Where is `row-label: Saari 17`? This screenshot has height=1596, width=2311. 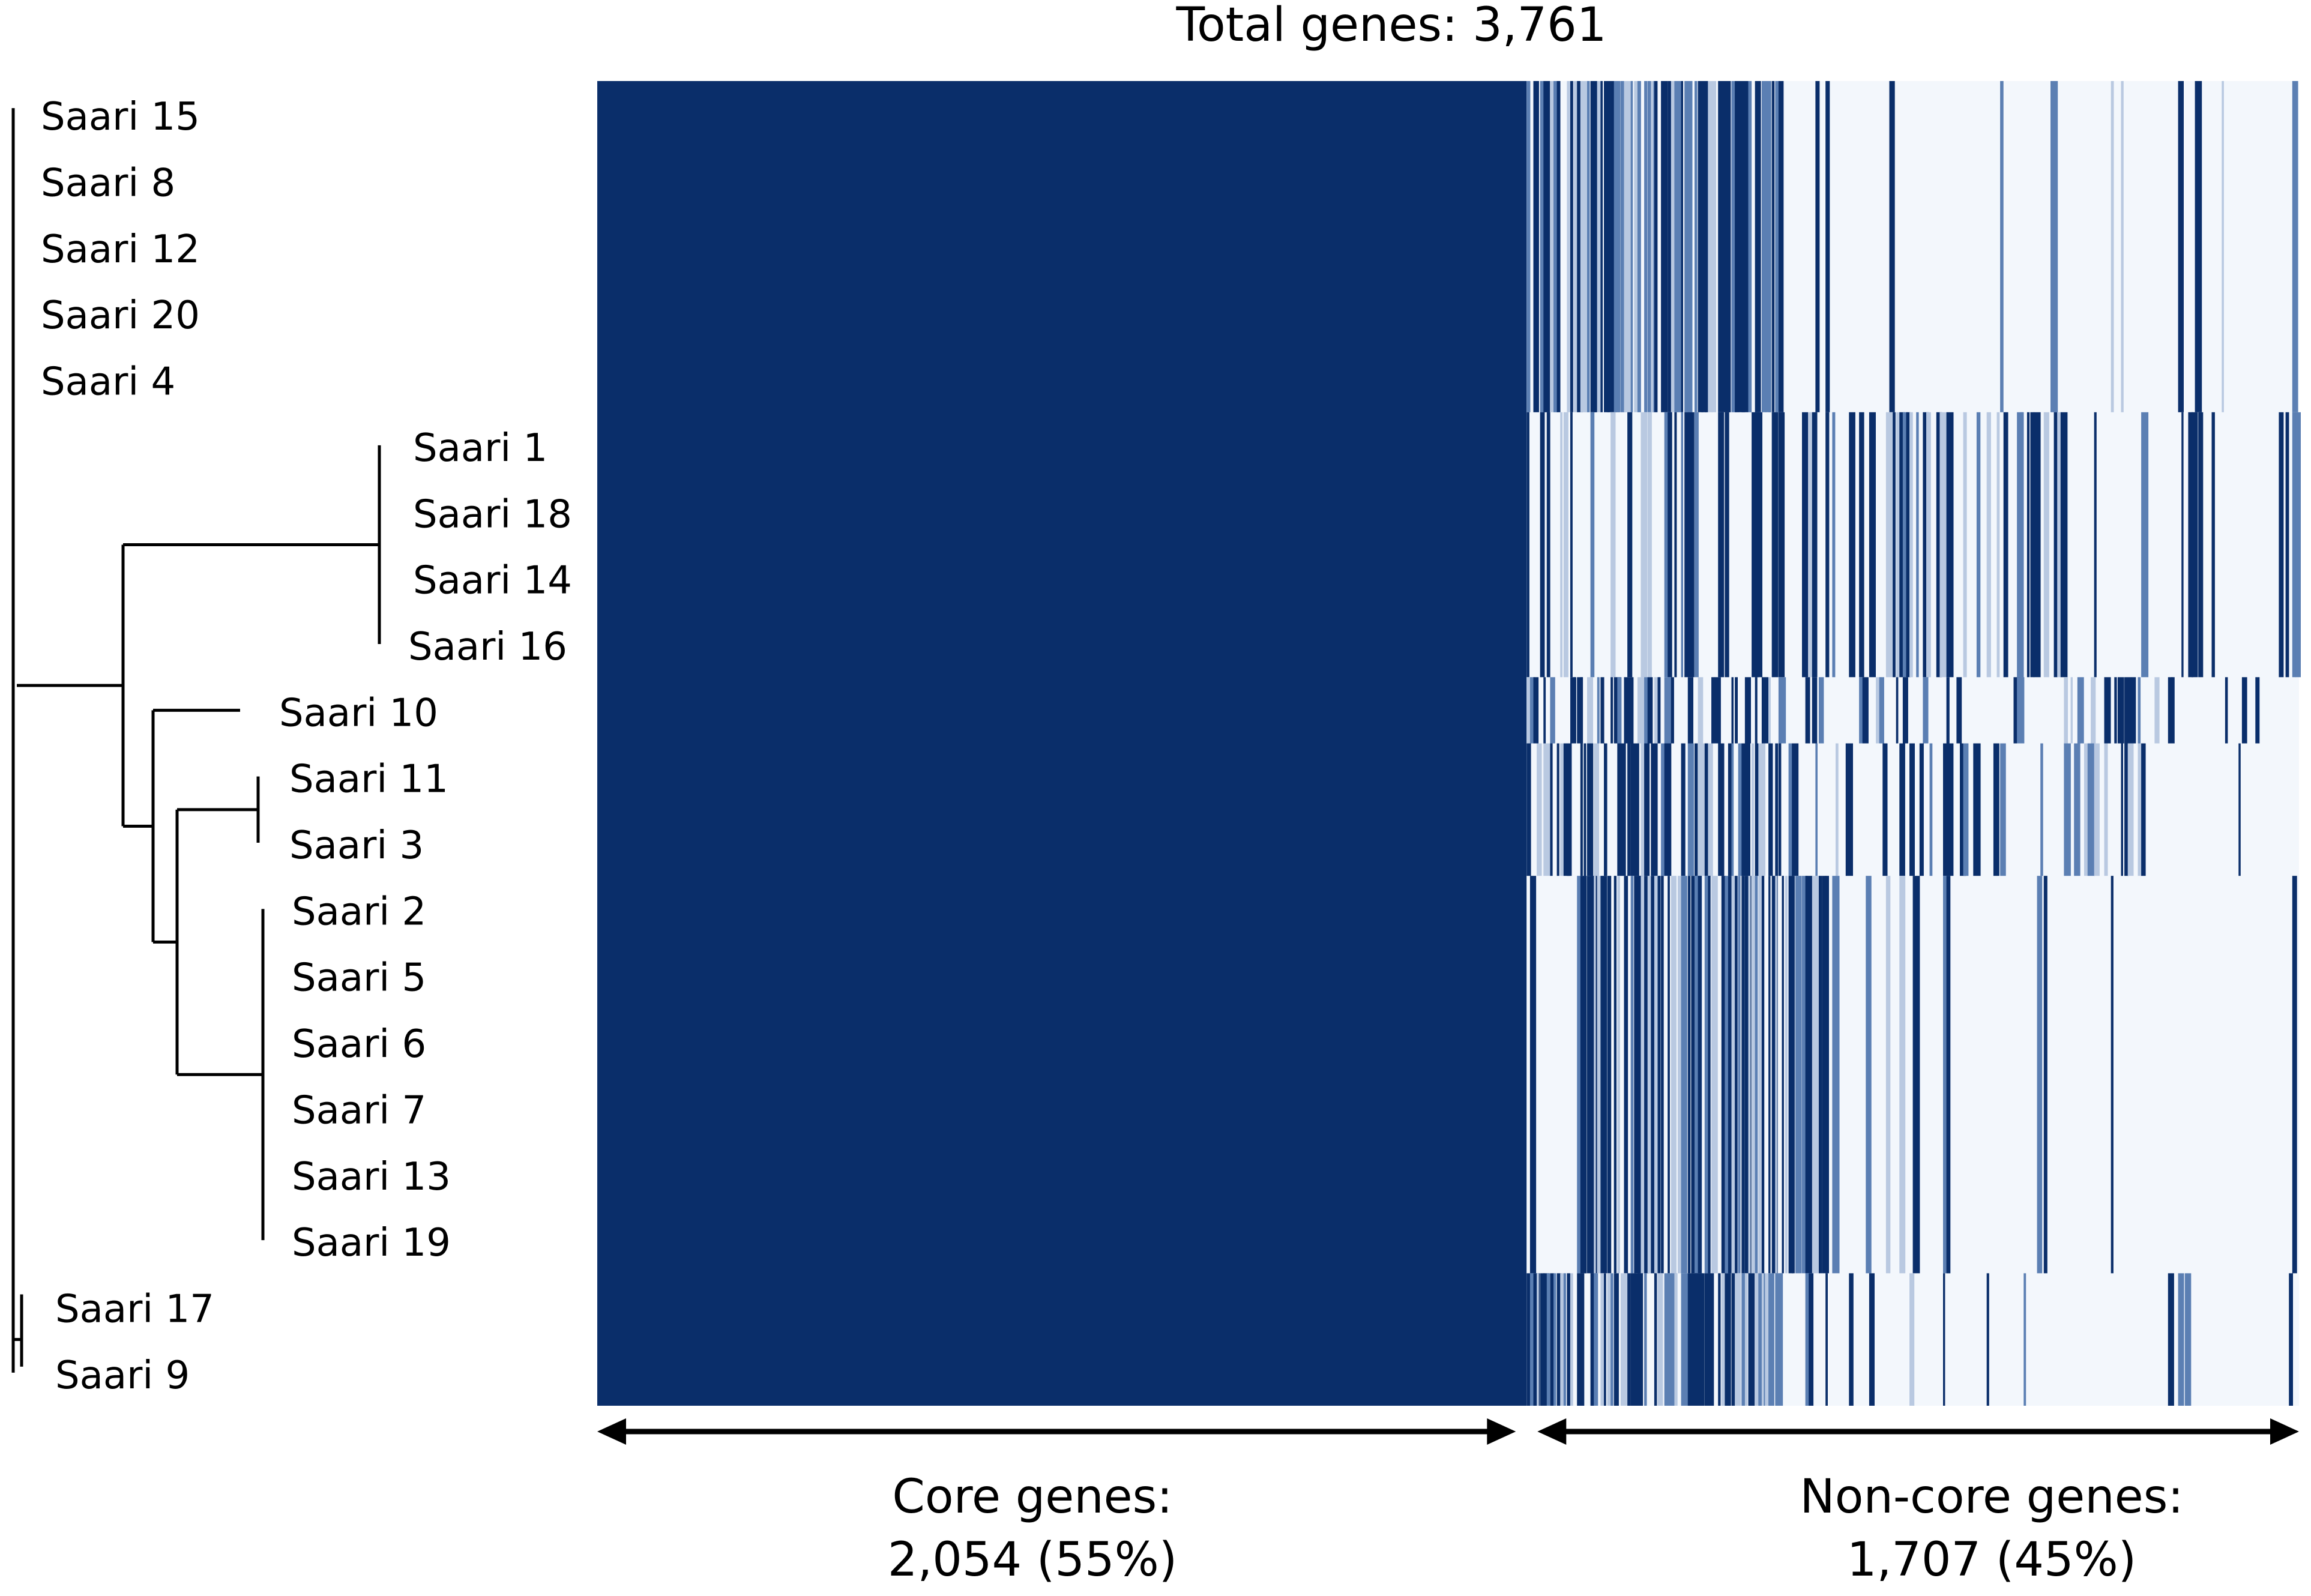 row-label: Saari 17 is located at coordinates (134, 1309).